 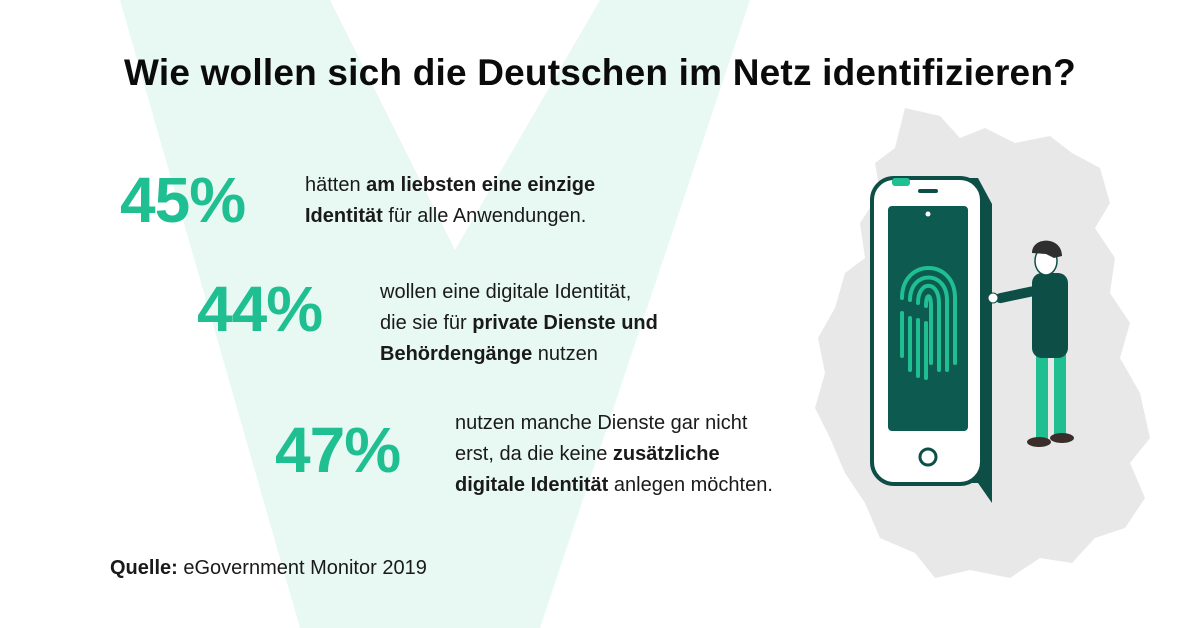 What do you see at coordinates (532, 485) in the screenshot?
I see `text-bold-part: digitale Identität` at bounding box center [532, 485].